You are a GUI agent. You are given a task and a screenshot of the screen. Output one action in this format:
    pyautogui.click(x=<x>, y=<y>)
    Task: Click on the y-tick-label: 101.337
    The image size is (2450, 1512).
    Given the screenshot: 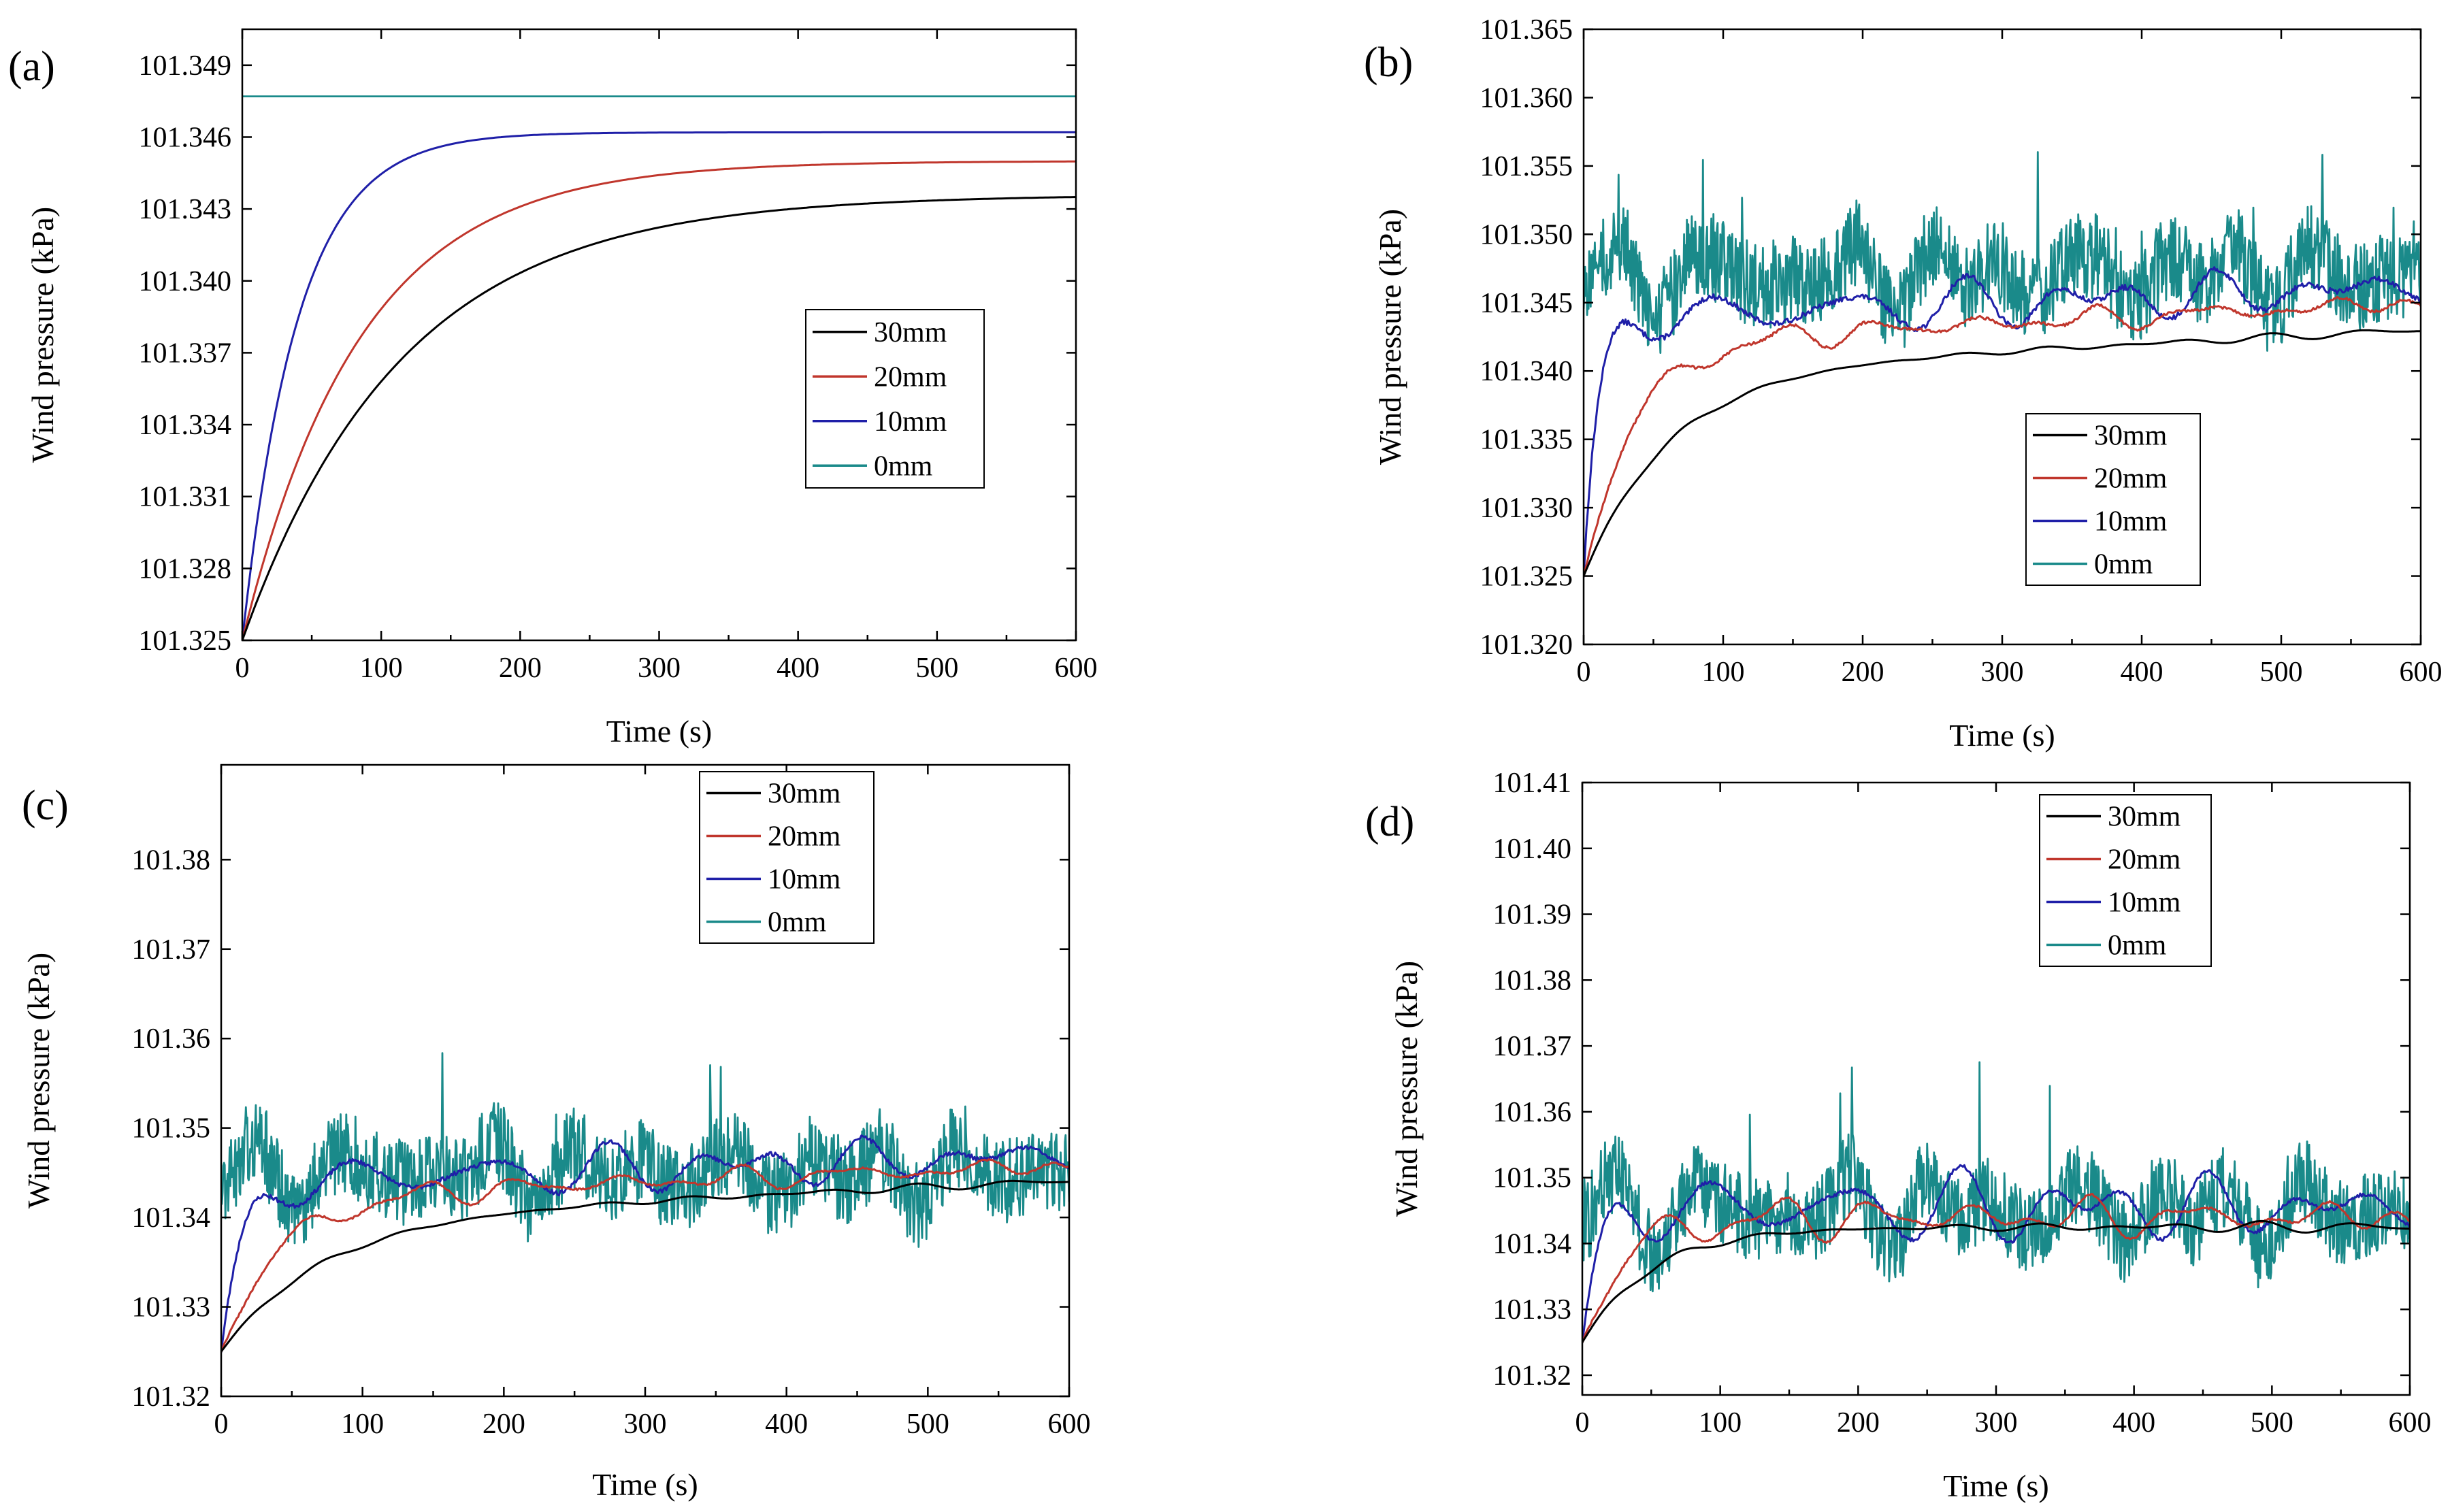 What is the action you would take?
    pyautogui.click(x=186, y=353)
    